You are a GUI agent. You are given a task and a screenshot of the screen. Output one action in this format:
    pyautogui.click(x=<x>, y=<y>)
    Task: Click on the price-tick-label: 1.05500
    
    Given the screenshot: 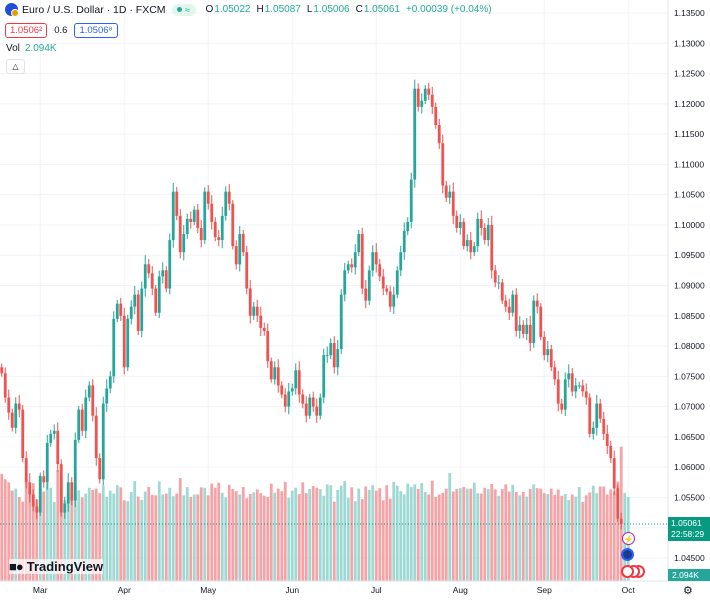 What is the action you would take?
    pyautogui.click(x=689, y=497)
    